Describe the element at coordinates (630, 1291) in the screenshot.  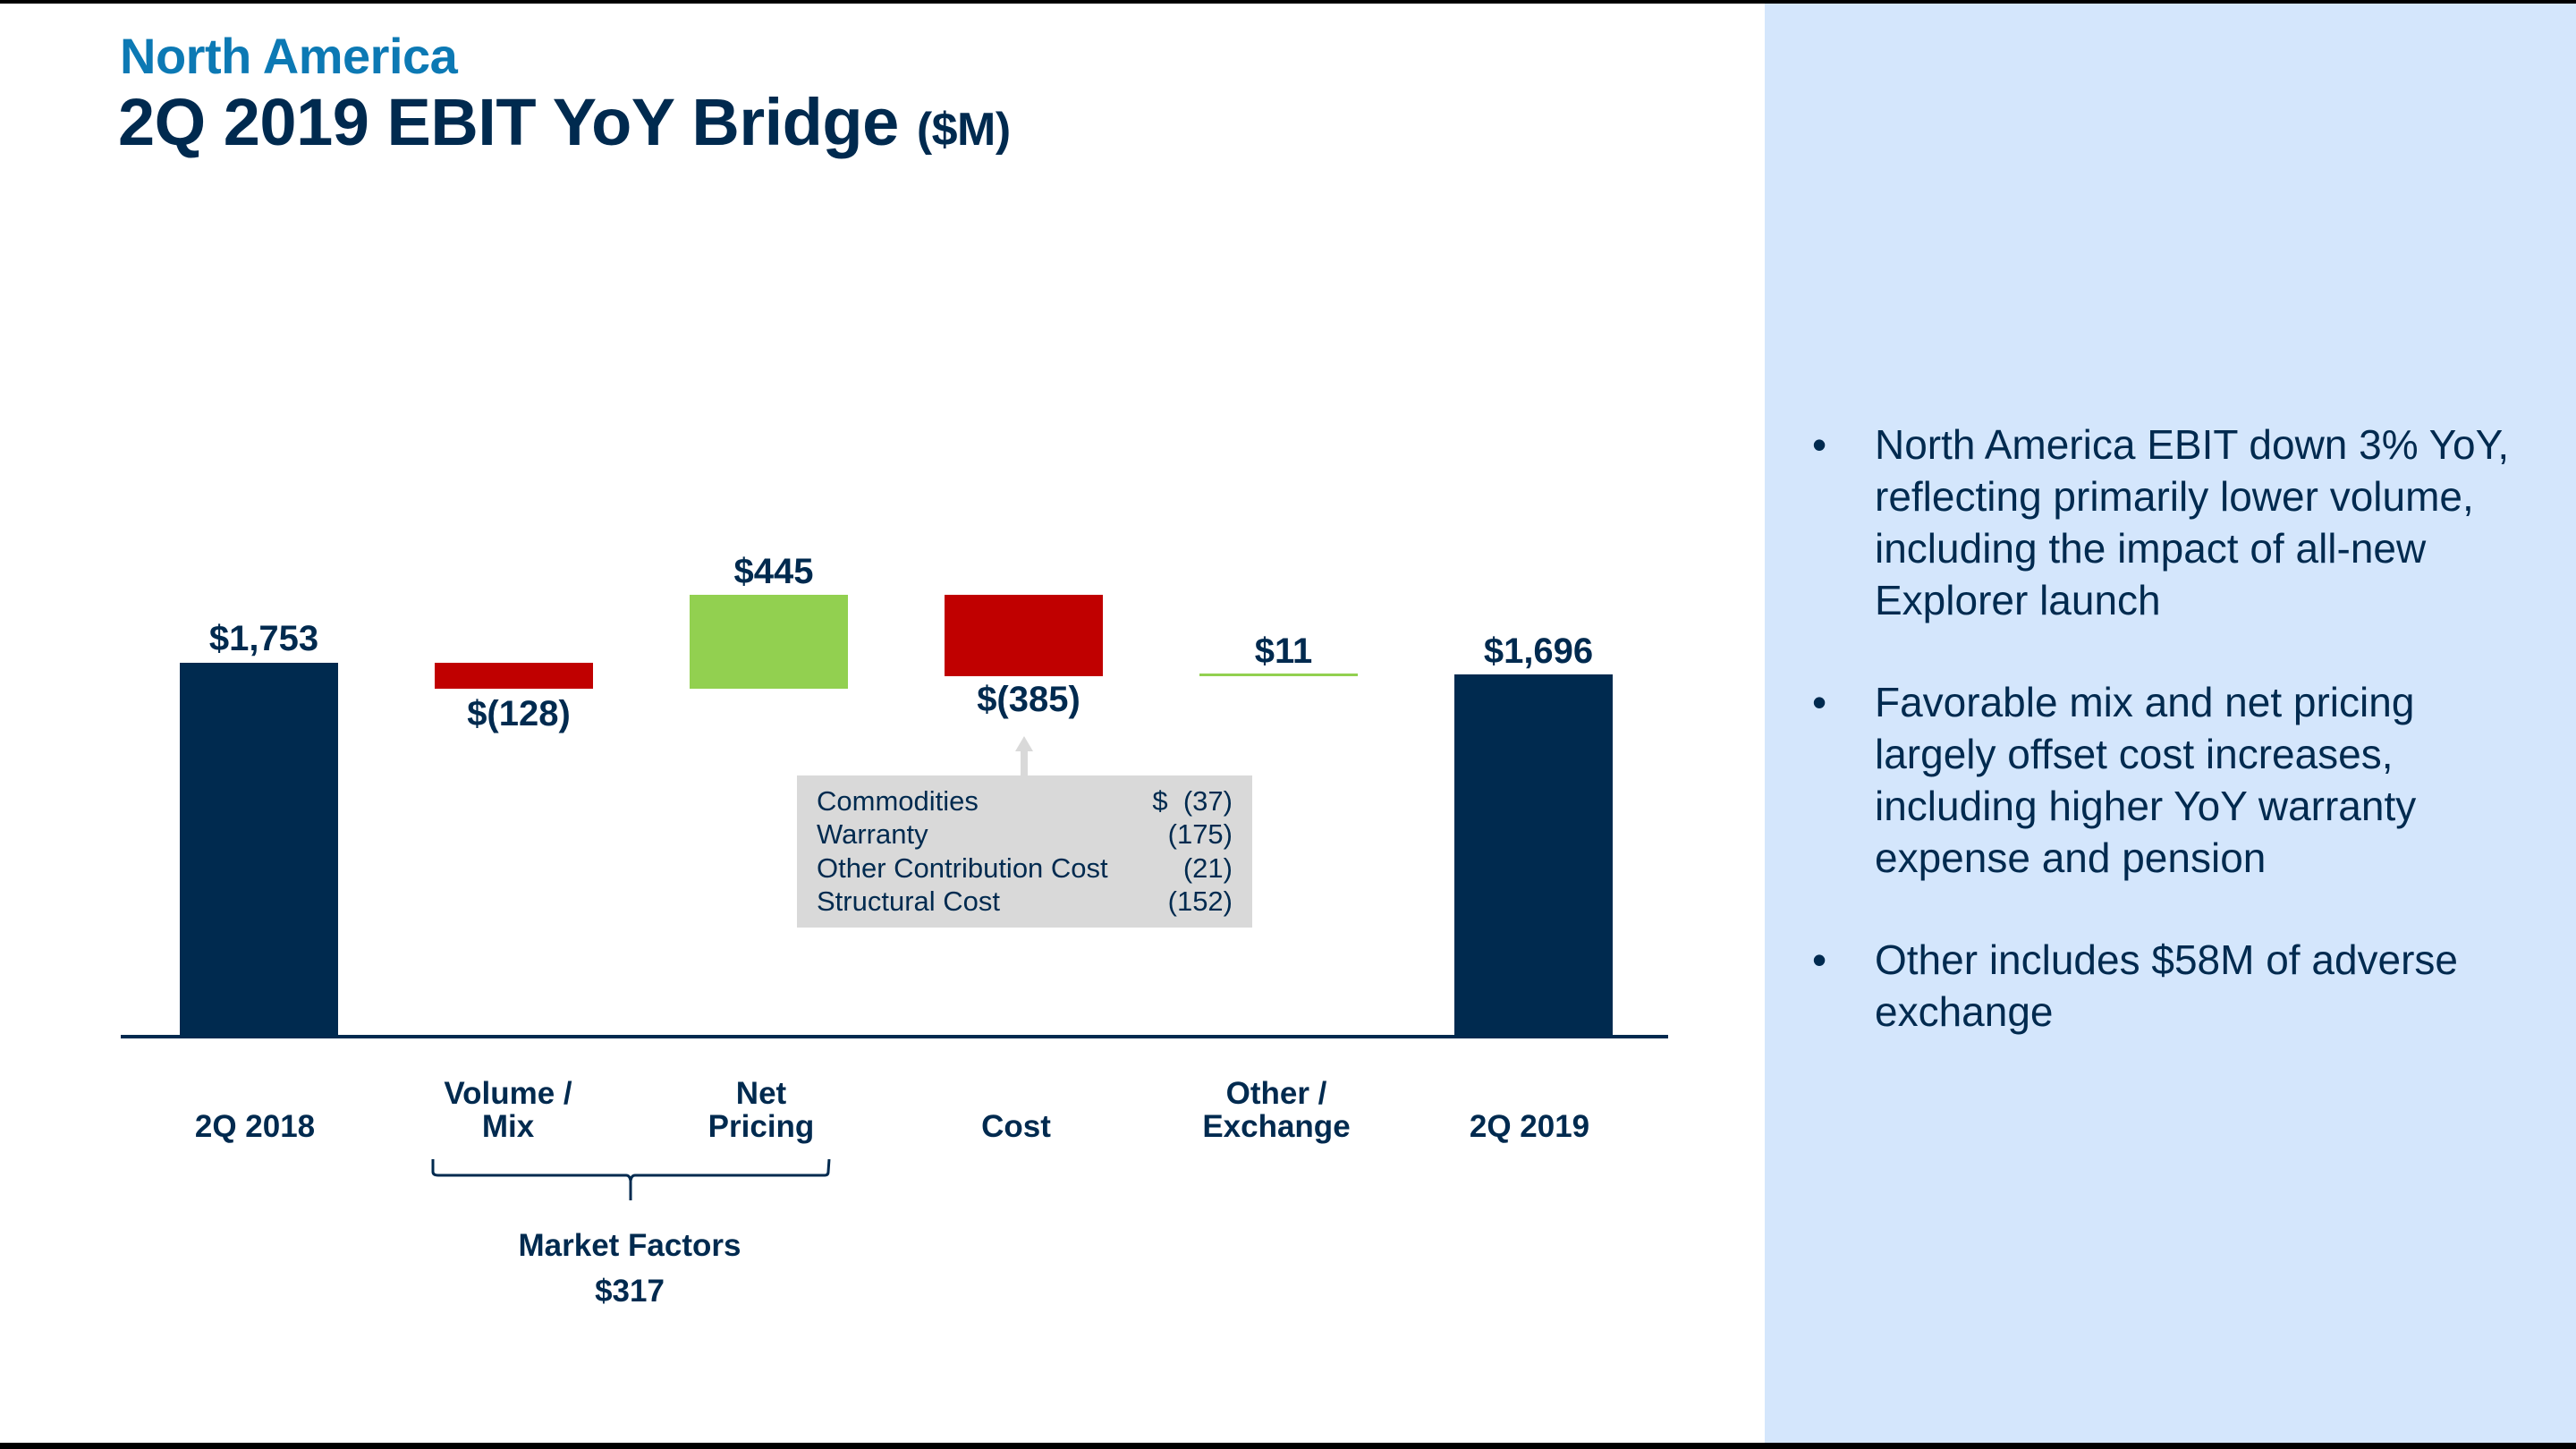
I see `market-factors-value: $317` at that location.